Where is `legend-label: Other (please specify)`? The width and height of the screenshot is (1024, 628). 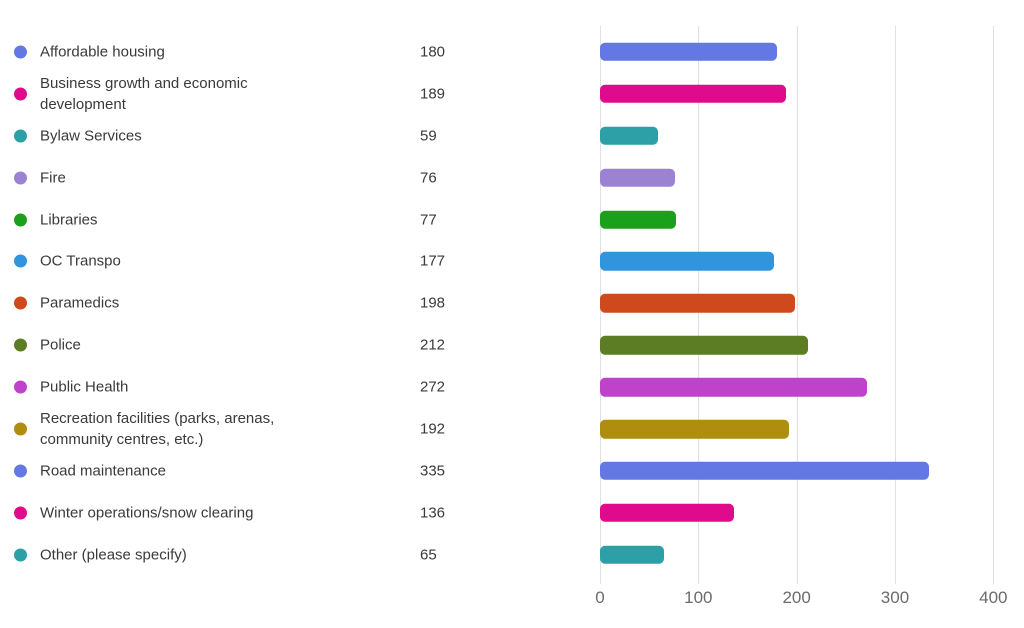
legend-label: Other (please specify) is located at coordinates (113, 555).